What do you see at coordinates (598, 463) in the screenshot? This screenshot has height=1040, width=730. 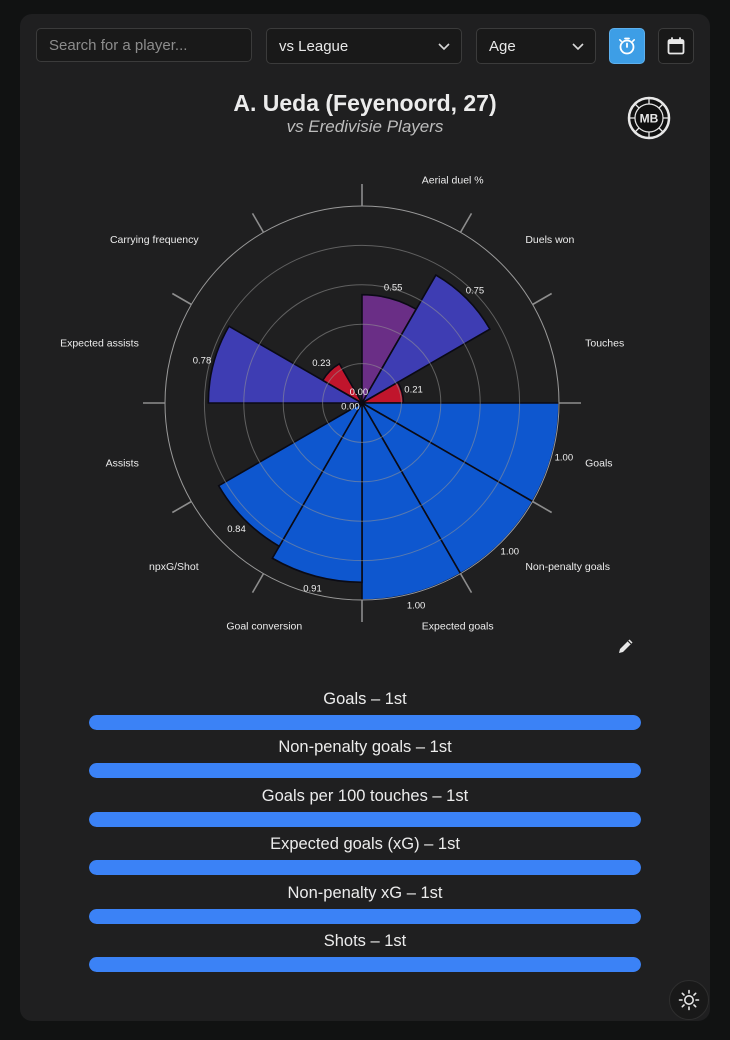 I see `radar-axis-label: Goals` at bounding box center [598, 463].